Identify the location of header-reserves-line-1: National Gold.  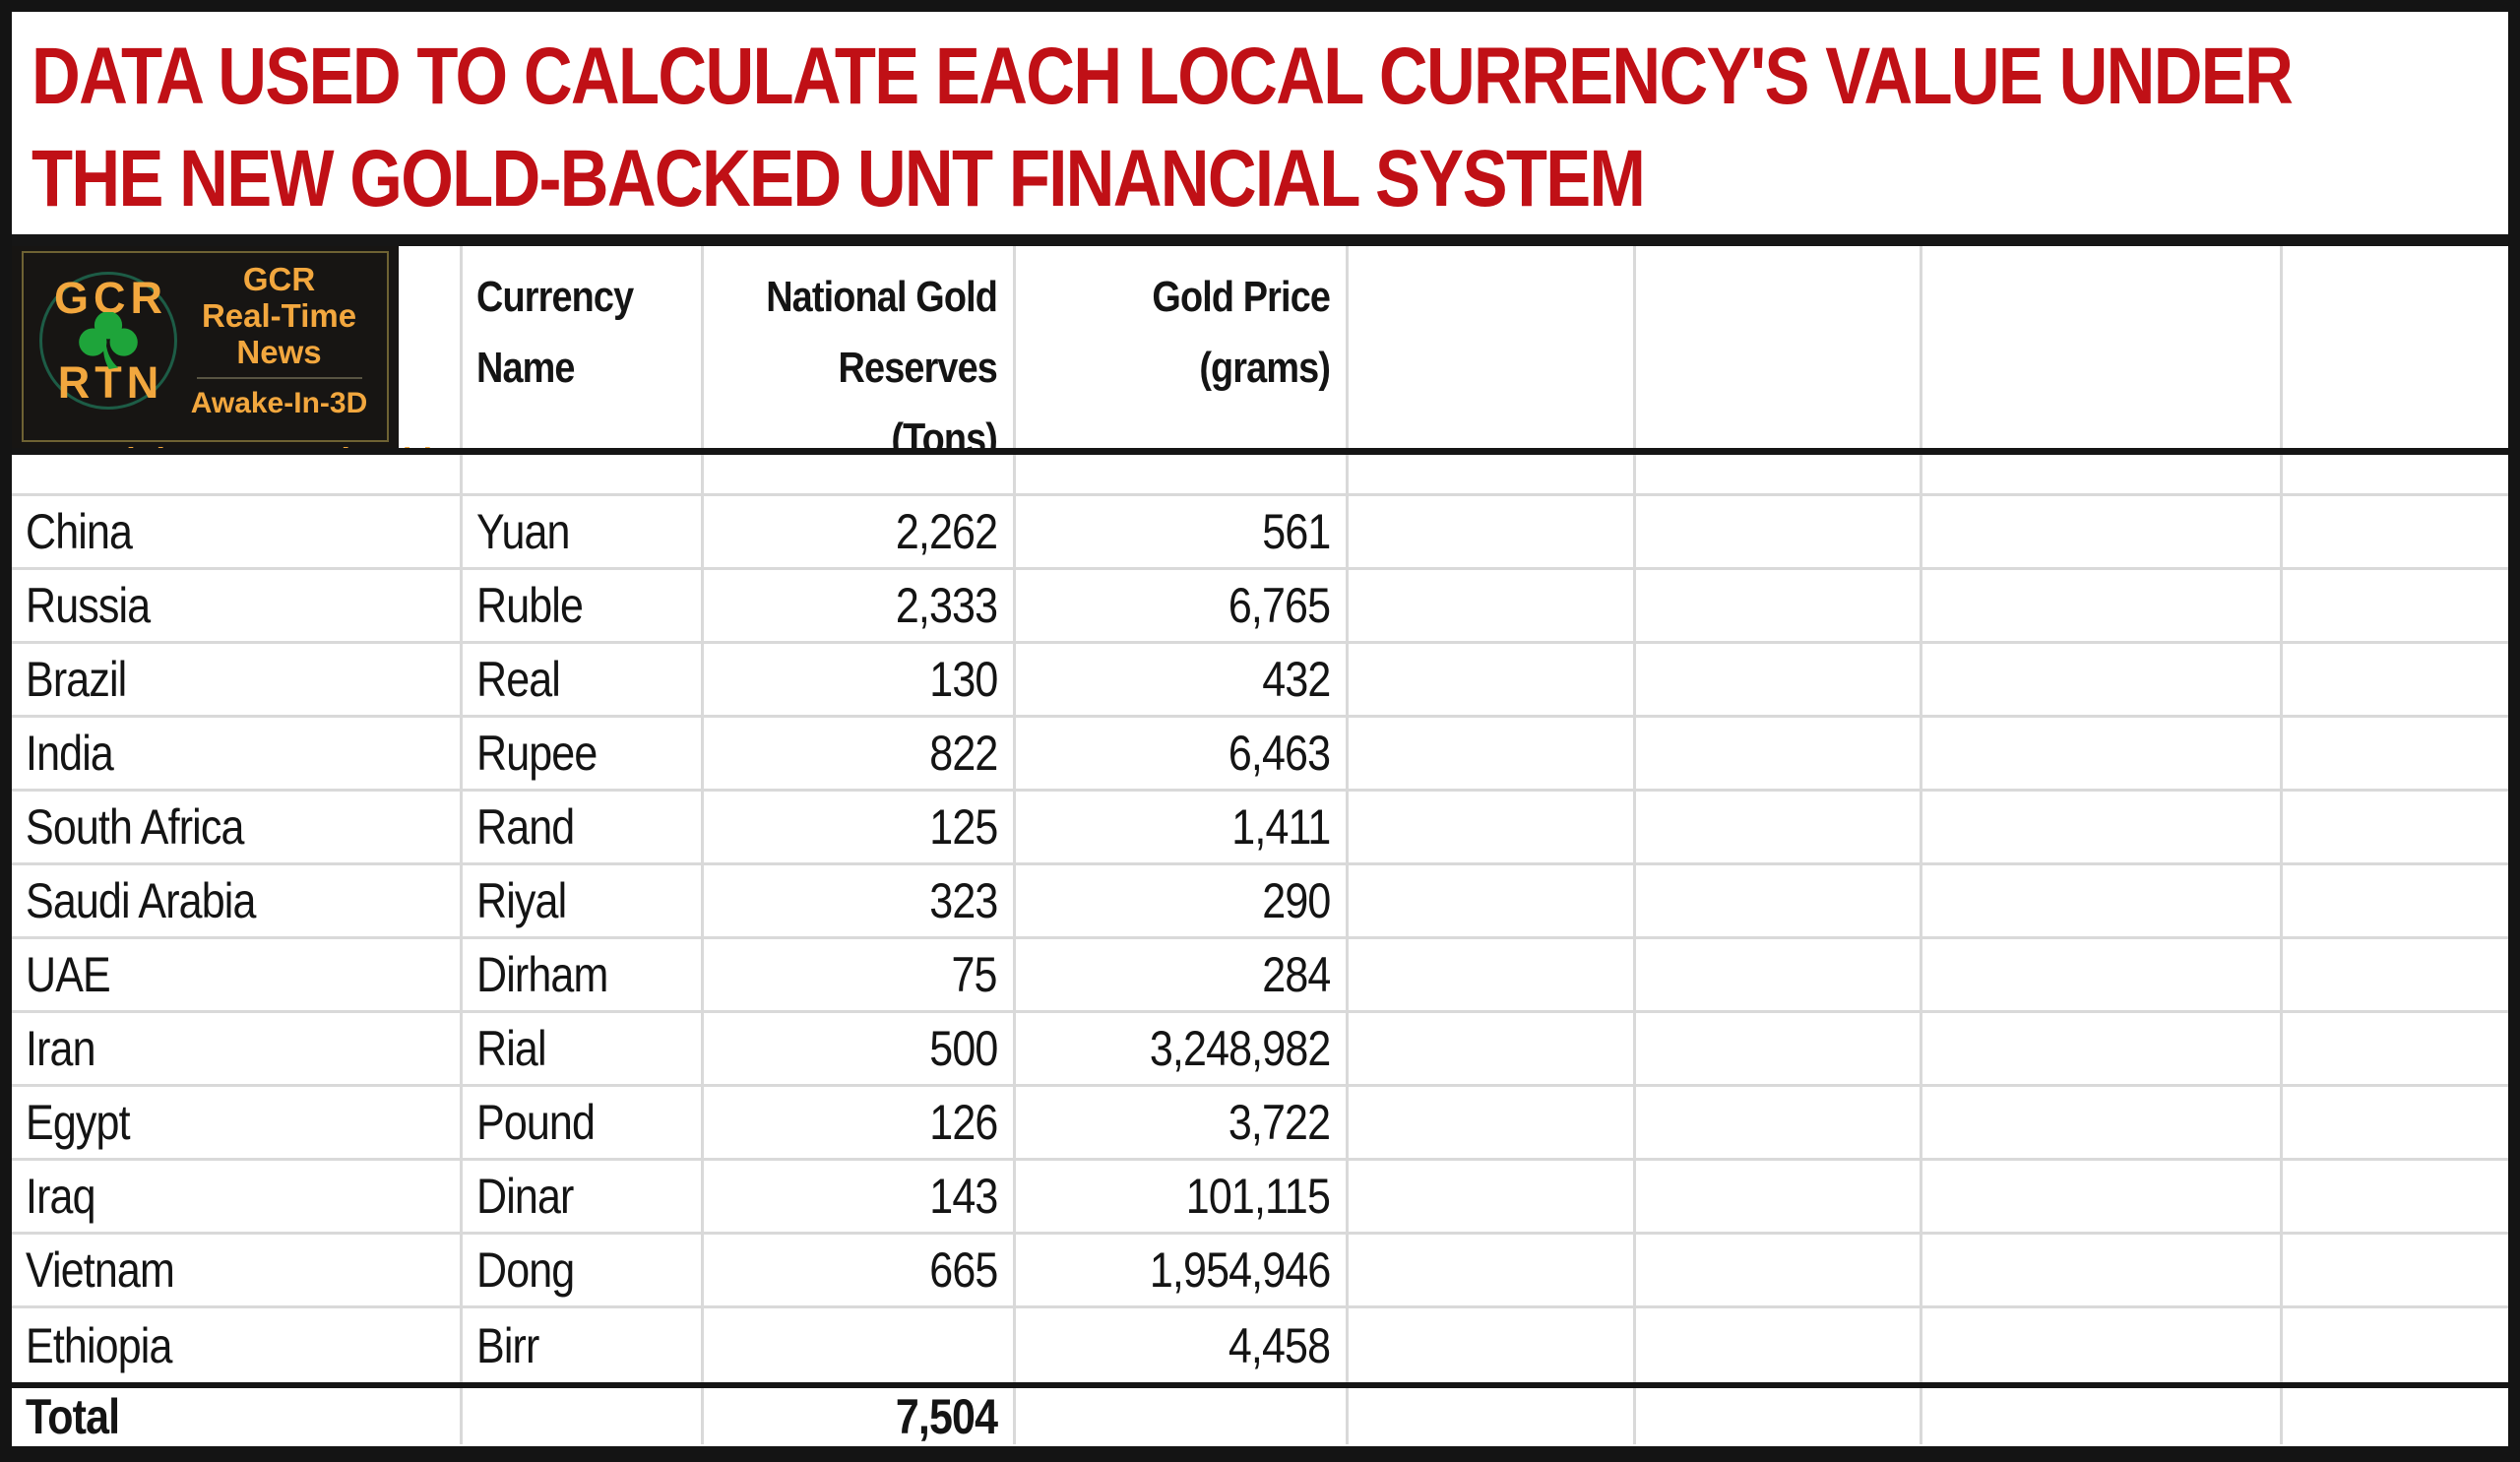
(882, 297).